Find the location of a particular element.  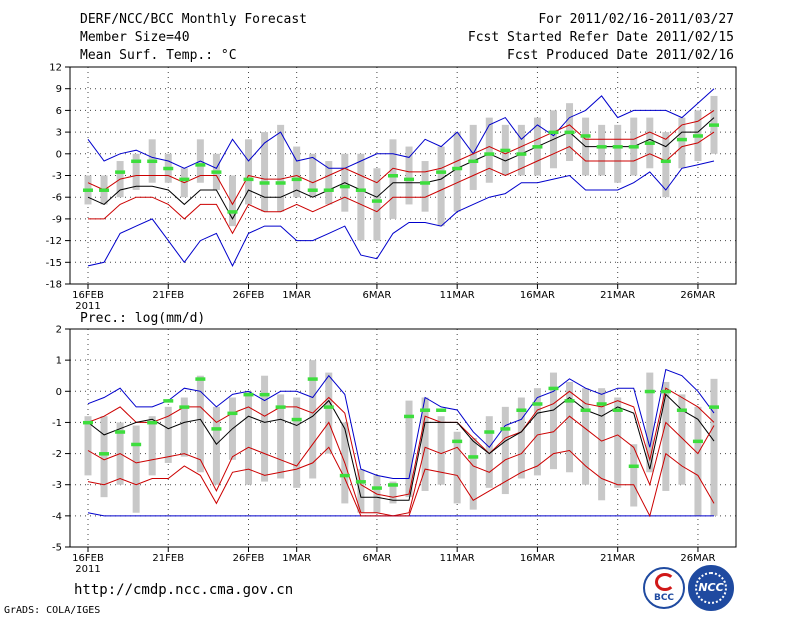

temp-xtick-label: 16FEB is located at coordinates (88, 295).